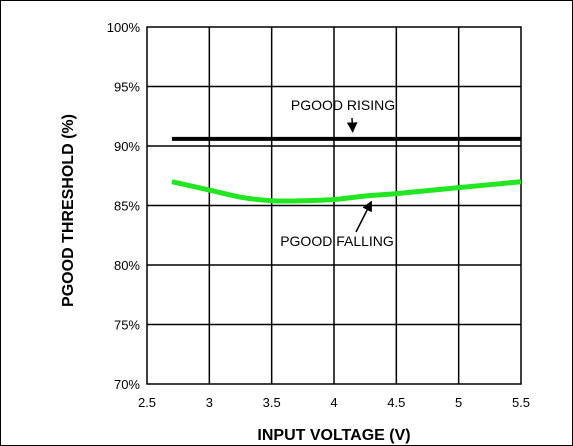  Describe the element at coordinates (209, 402) in the screenshot. I see `x-tick-label: 3` at that location.